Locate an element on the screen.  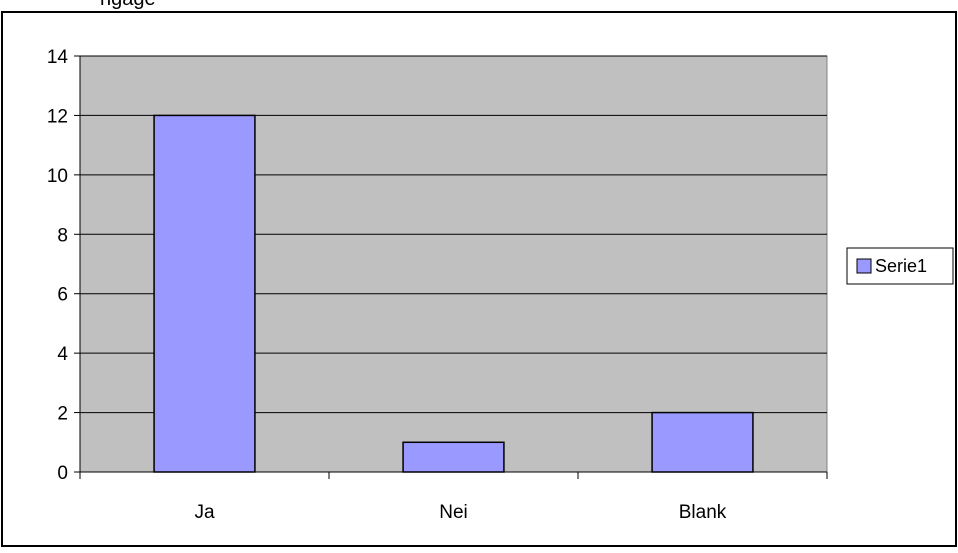
legend: Serie1 is located at coordinates (900, 266).